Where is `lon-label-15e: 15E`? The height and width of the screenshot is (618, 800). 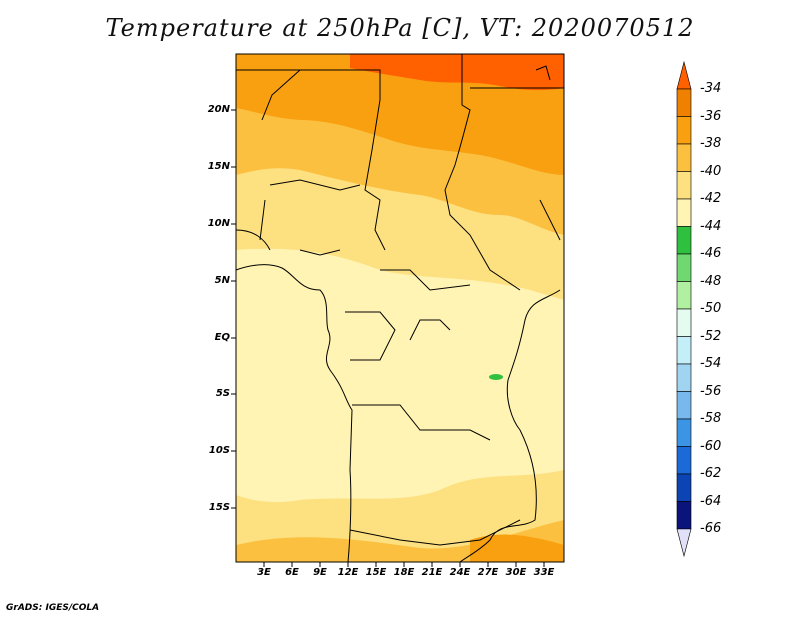 lon-label-15e: 15E is located at coordinates (376, 572).